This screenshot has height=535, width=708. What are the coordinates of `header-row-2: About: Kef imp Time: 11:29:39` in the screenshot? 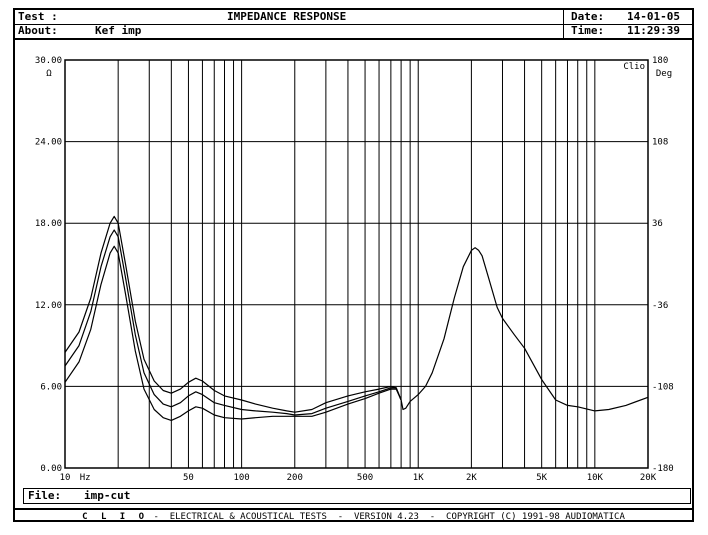 It's located at (353, 32).